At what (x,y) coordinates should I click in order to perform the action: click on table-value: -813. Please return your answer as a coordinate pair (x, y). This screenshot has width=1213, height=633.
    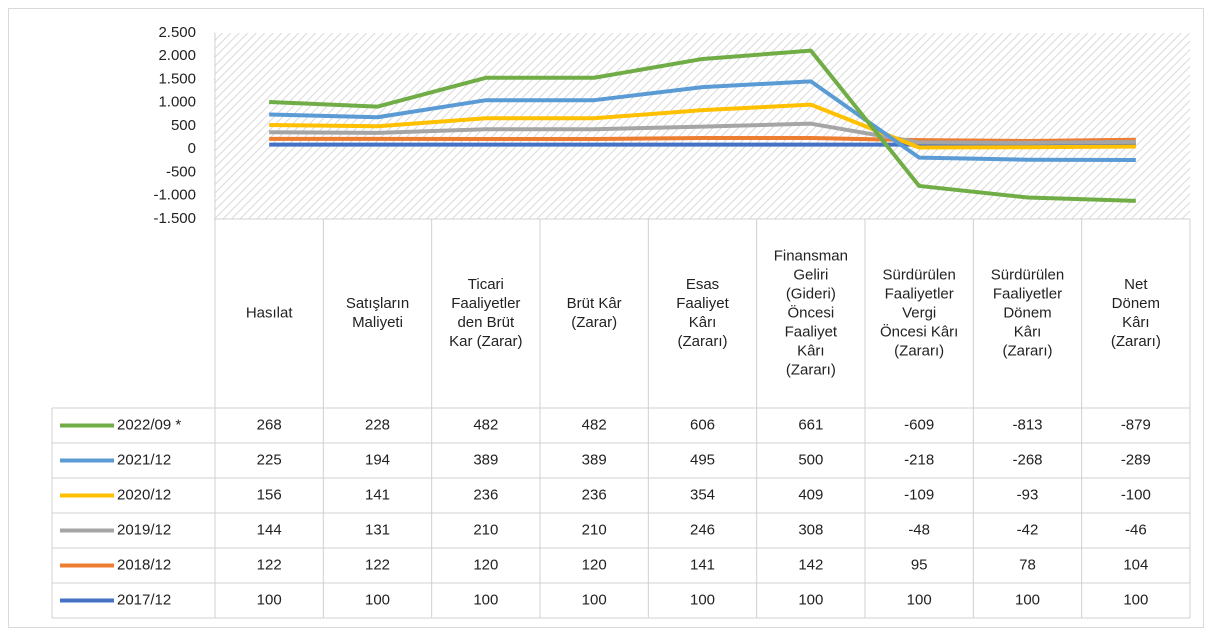
    Looking at the image, I should click on (1027, 424).